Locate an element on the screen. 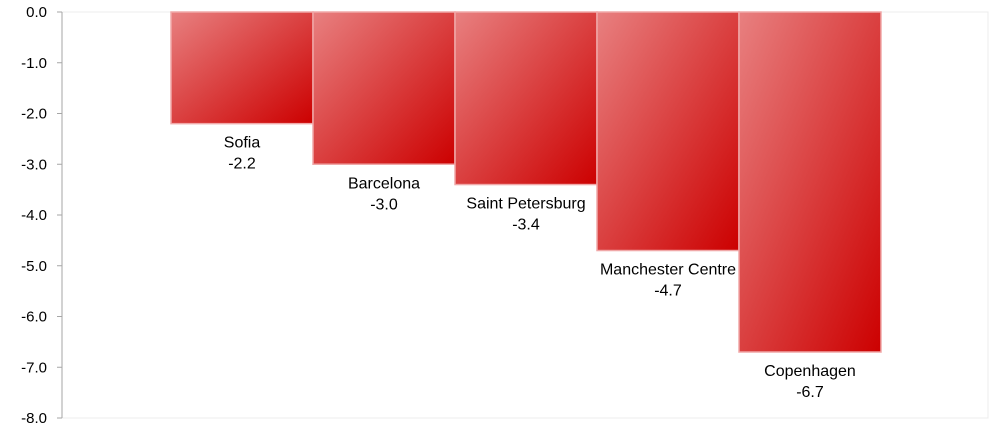 The image size is (990, 427). y-tick-label: -1.0 is located at coordinates (34, 63).